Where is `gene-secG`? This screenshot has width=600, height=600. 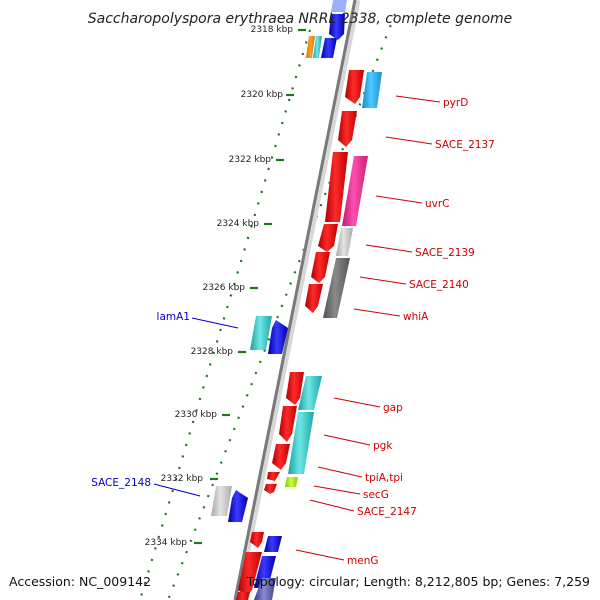
gene-secG is located at coordinates (291, 482).